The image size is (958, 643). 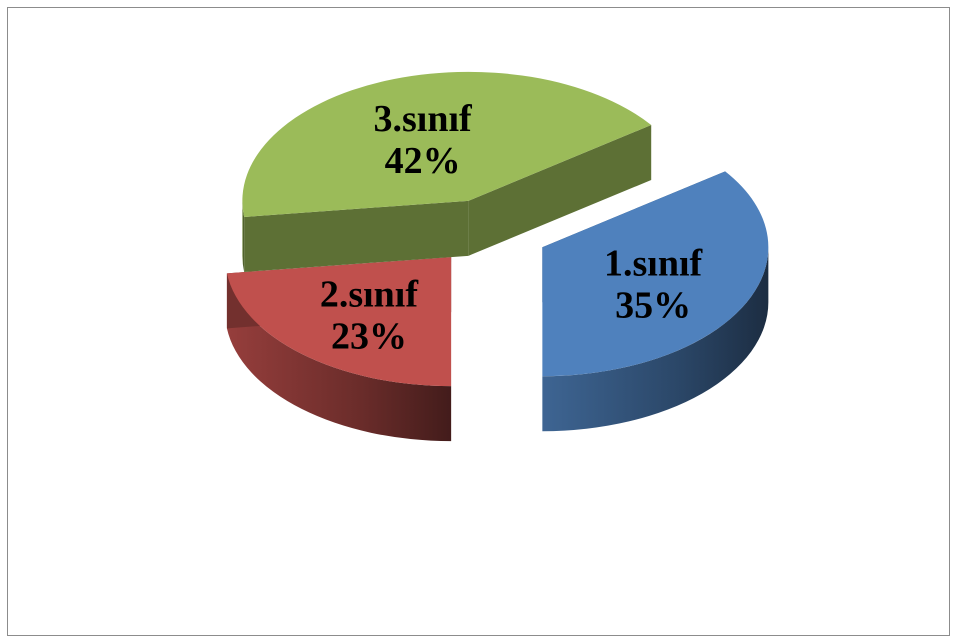 I want to click on slice-value-label: 23%, so click(x=369, y=336).